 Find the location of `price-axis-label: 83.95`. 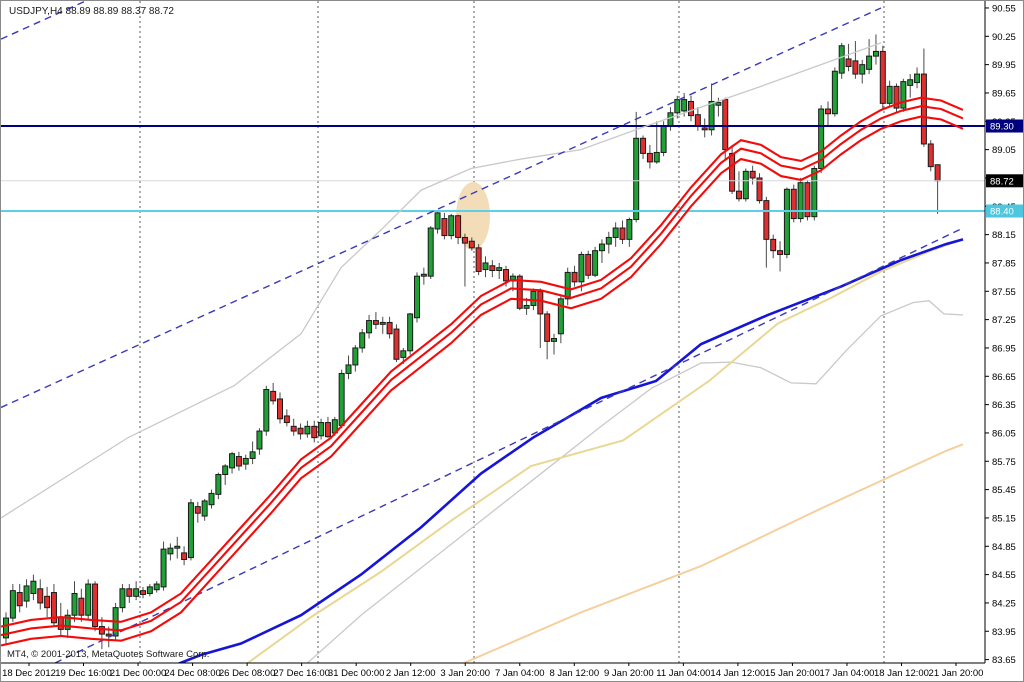

price-axis-label: 83.95 is located at coordinates (1004, 632).